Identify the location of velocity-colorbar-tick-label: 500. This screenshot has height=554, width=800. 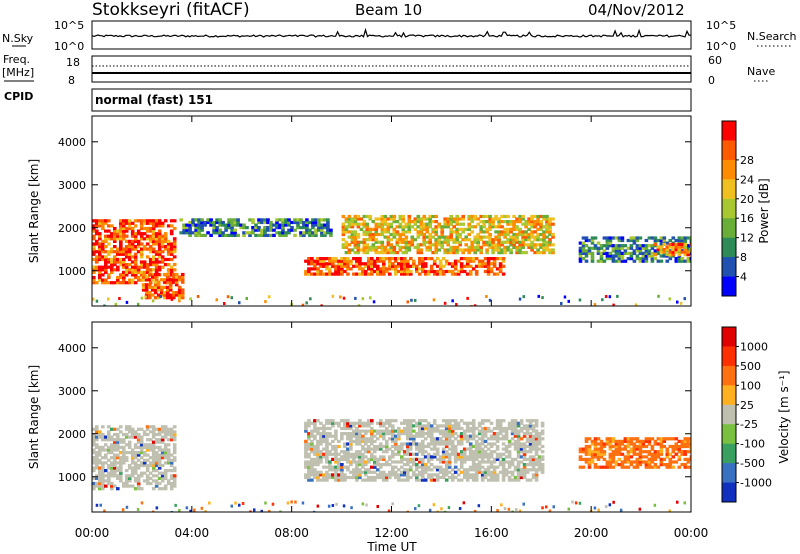
(750, 366).